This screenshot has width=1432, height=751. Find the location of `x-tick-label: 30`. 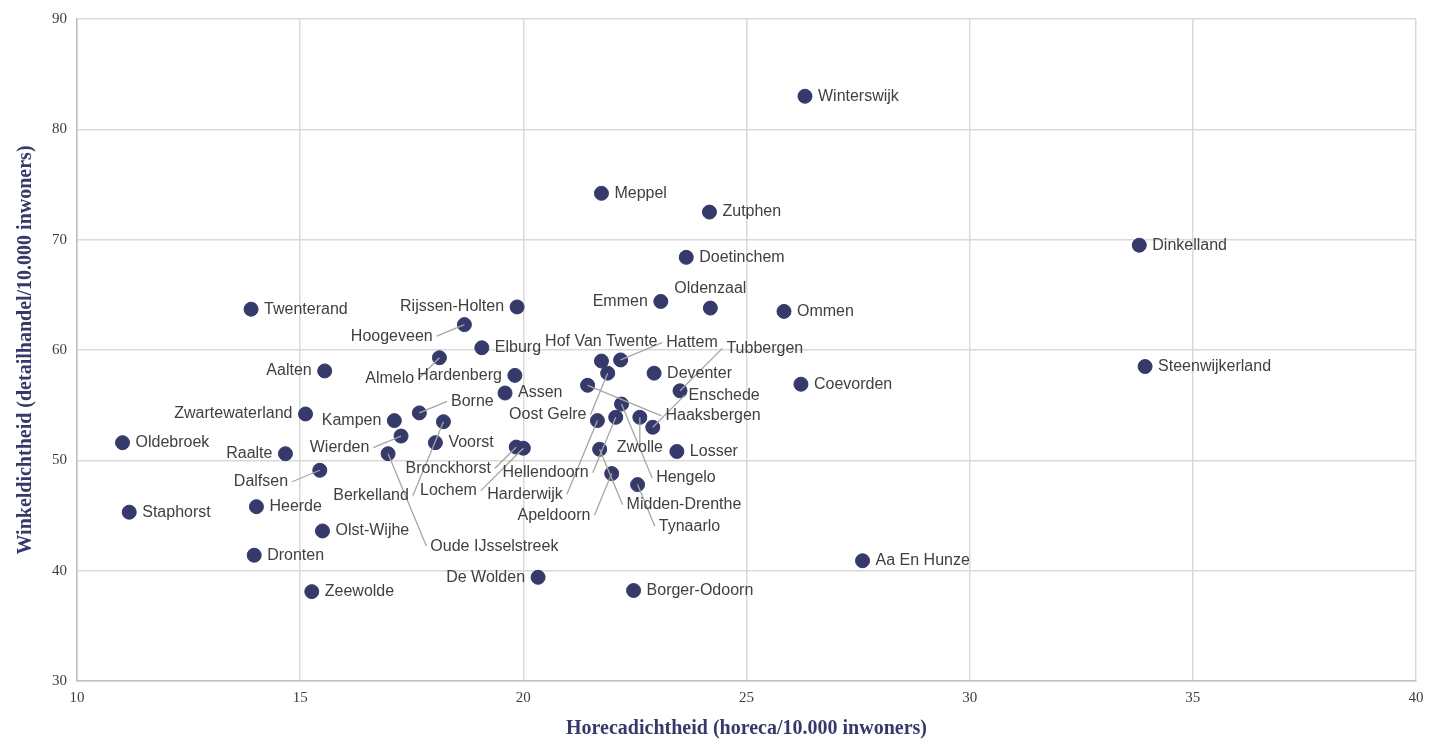

x-tick-label: 30 is located at coordinates (970, 696).